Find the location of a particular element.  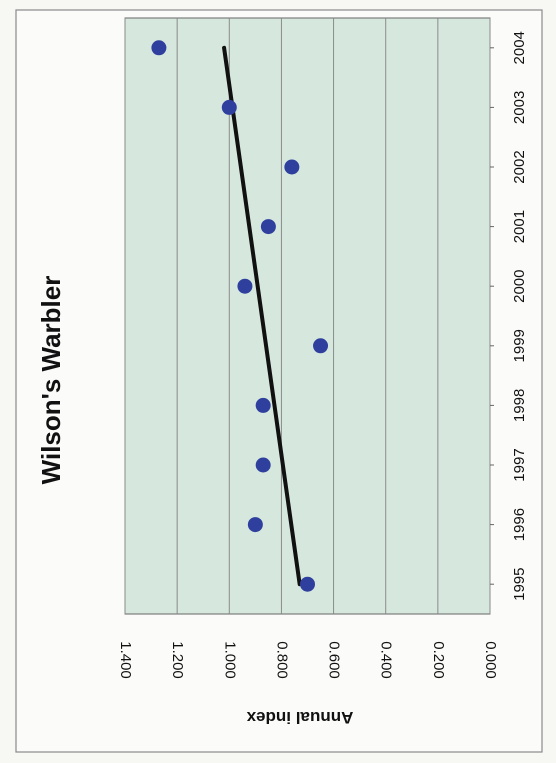

x-tick-label: 1996 is located at coordinates (519, 524).